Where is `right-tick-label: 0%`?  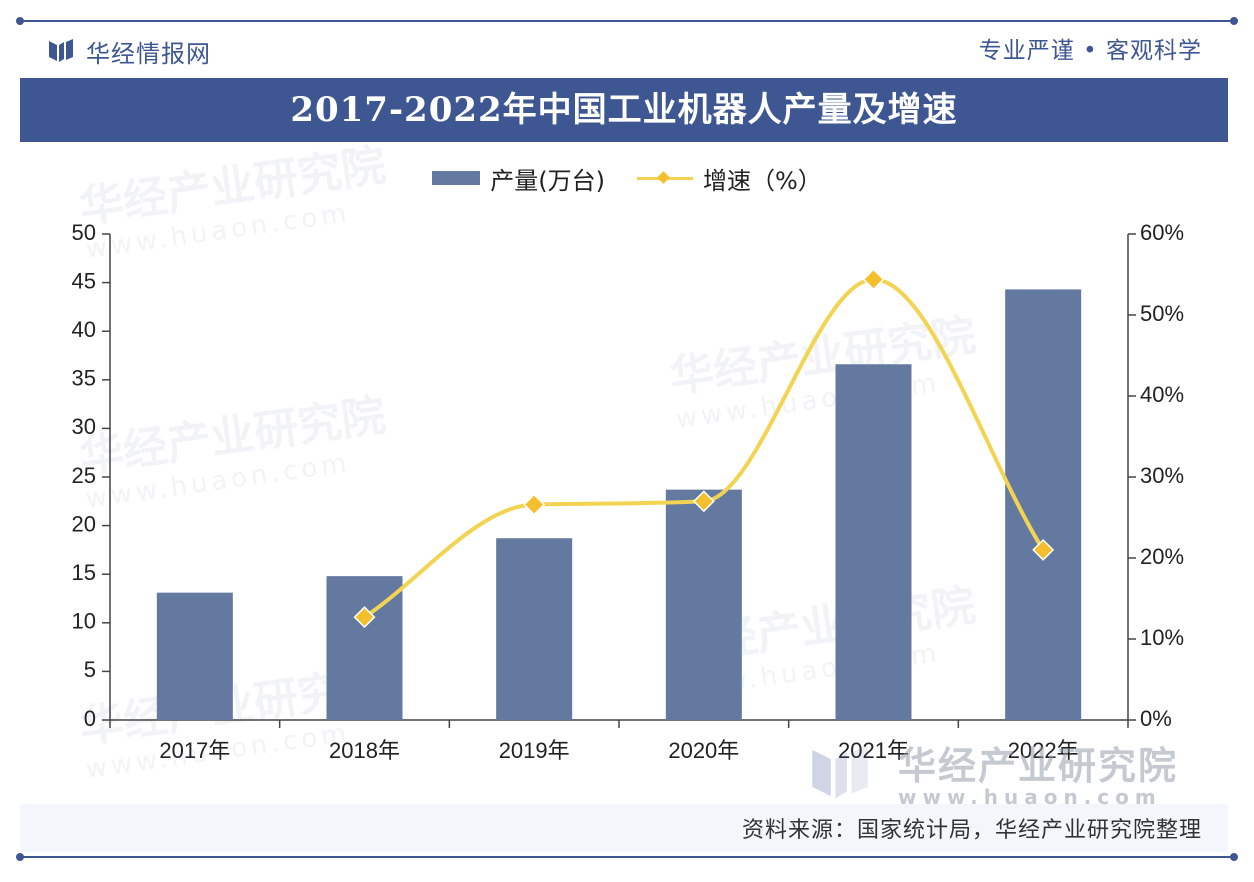 right-tick-label: 0% is located at coordinates (1156, 718).